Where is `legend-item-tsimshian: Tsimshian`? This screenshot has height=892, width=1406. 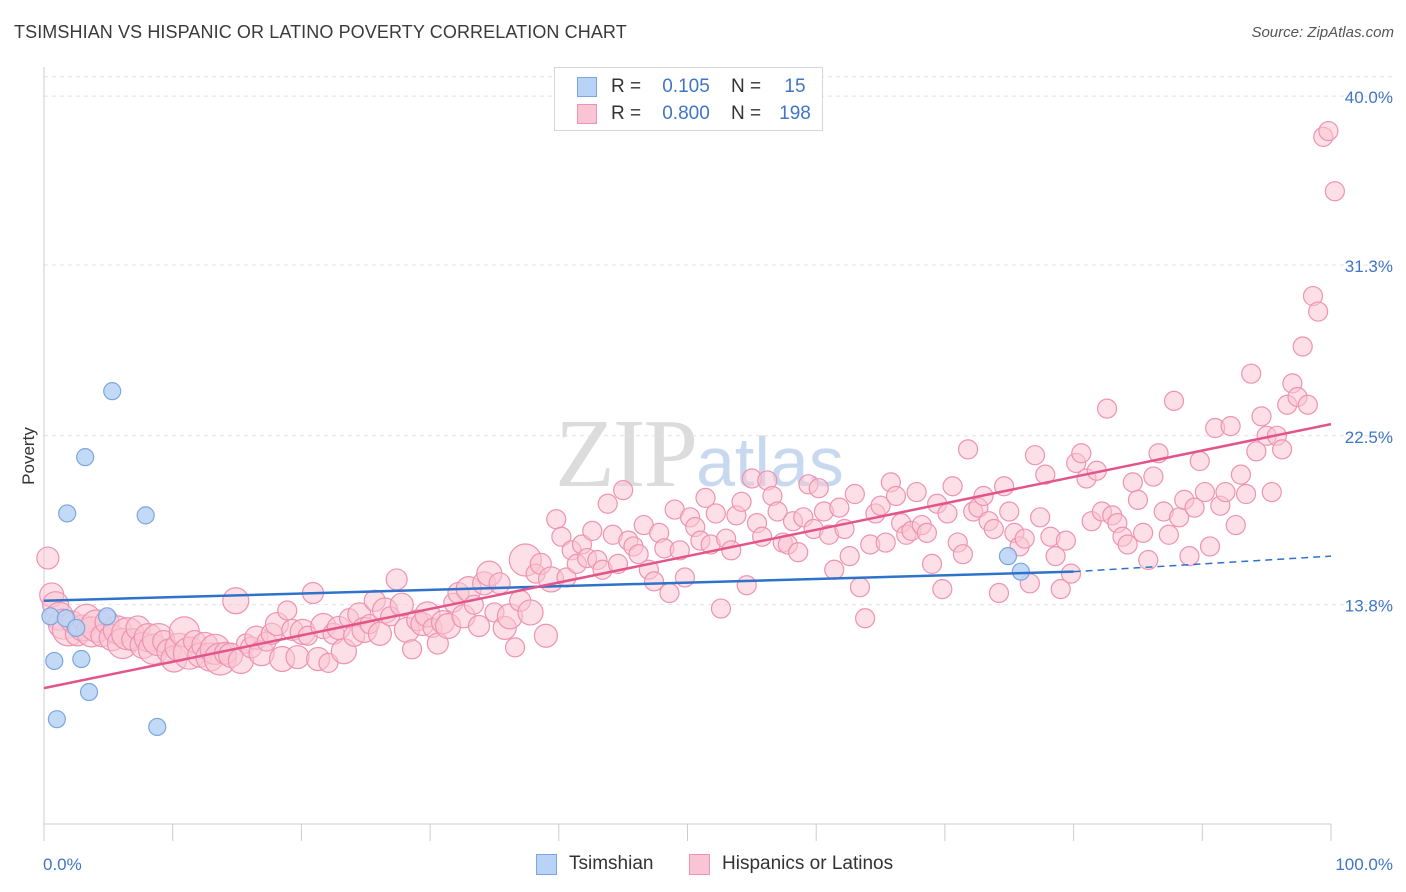
legend-item-tsimshian: Tsimshian is located at coordinates (594, 864).